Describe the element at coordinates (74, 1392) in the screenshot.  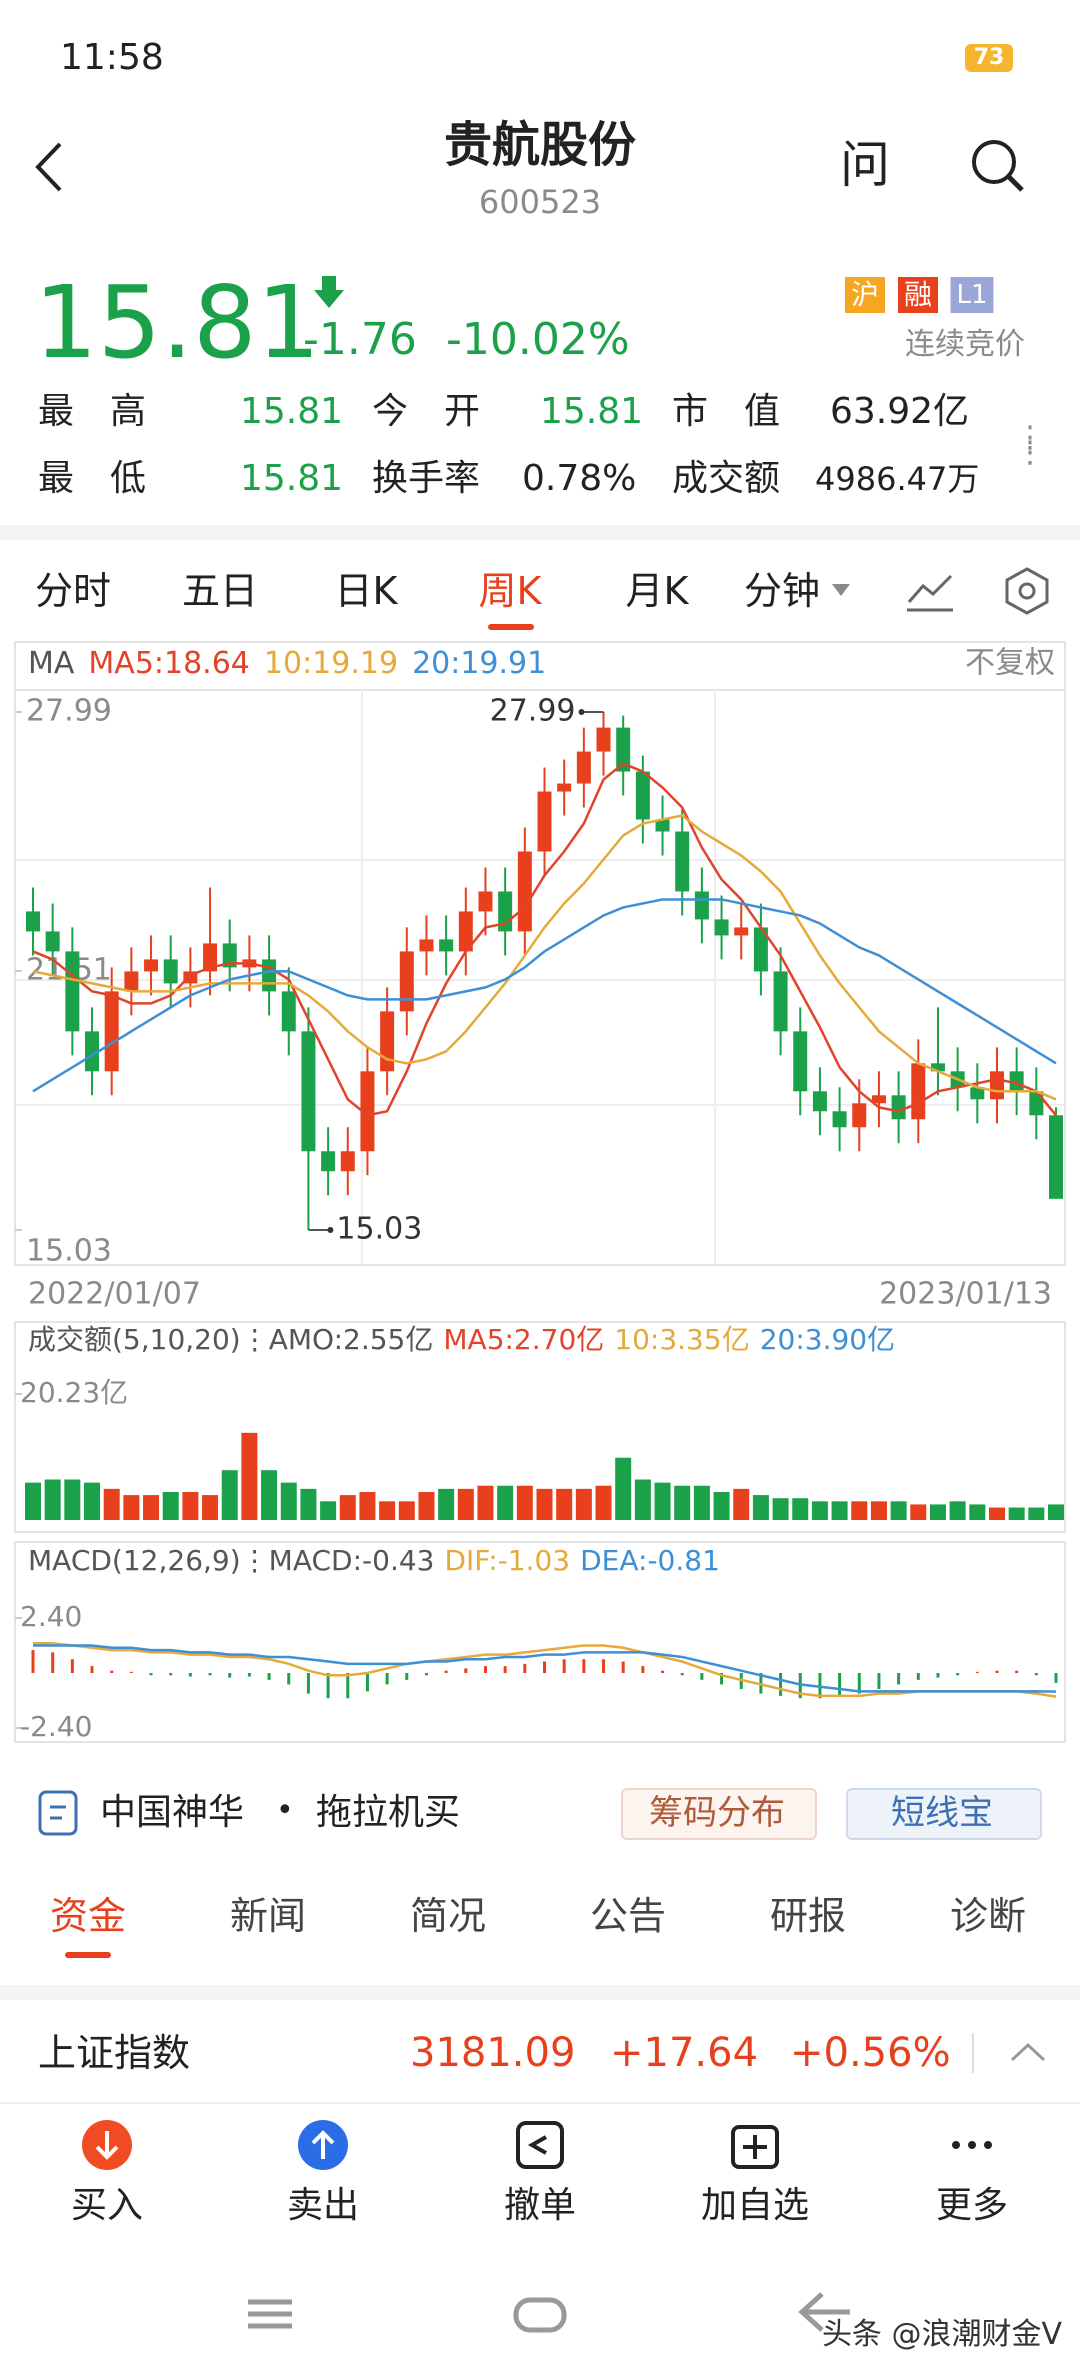
I see `y-tick-label: 20.23亿` at that location.